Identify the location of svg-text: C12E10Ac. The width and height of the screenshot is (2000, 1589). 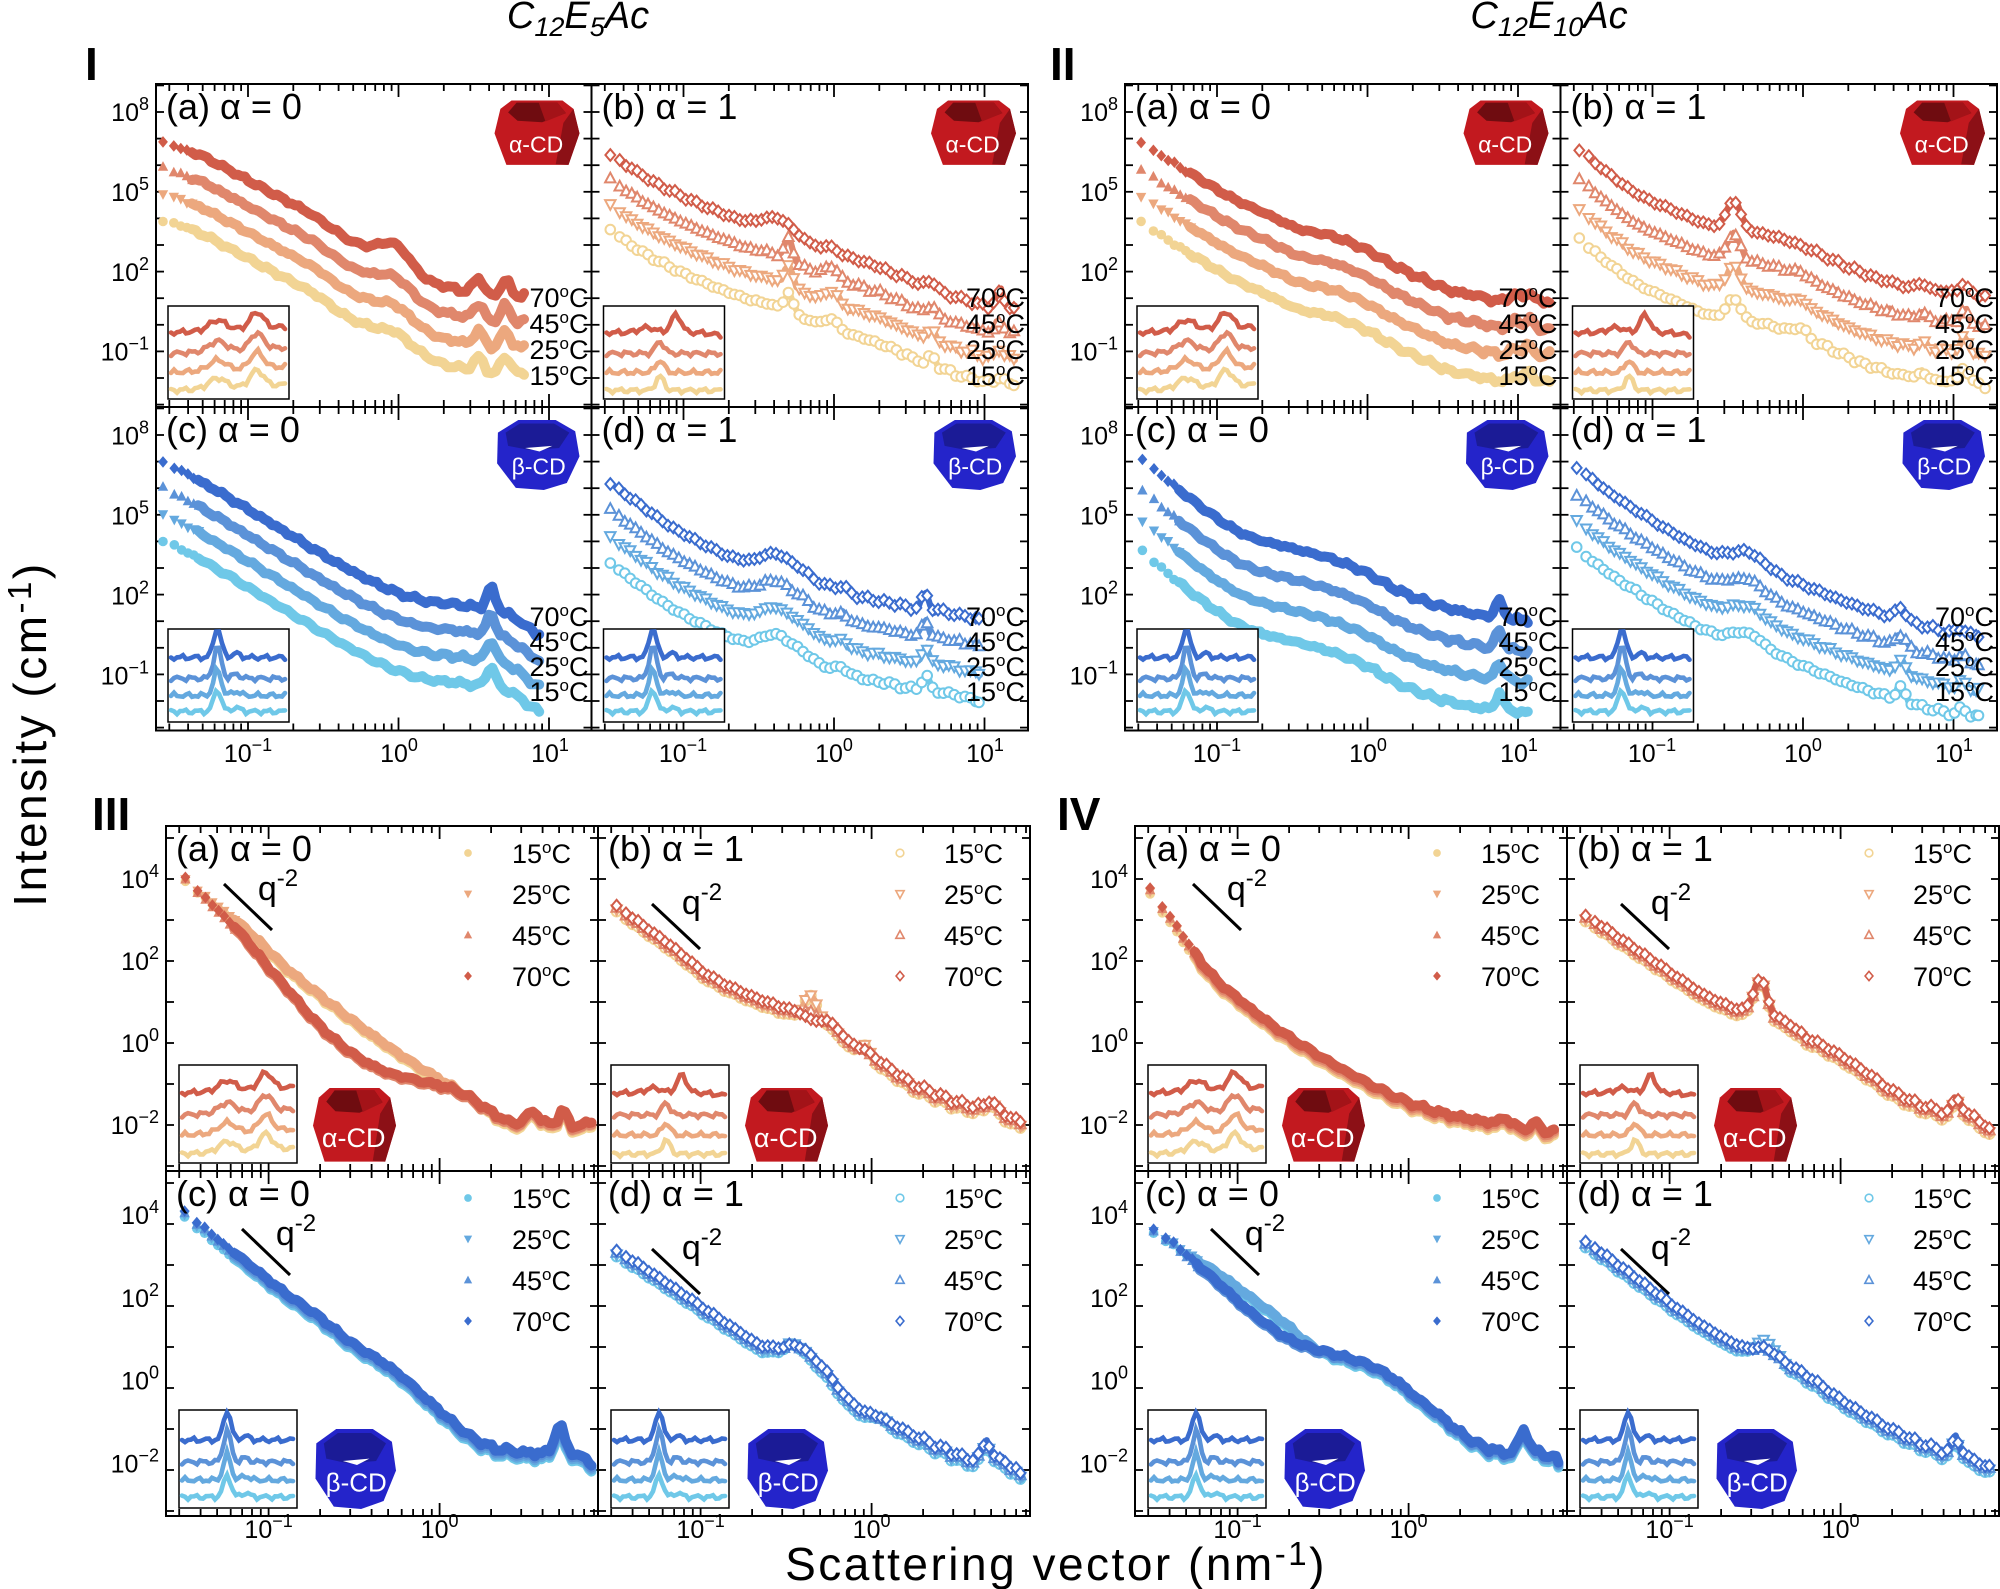
(1548, 21).